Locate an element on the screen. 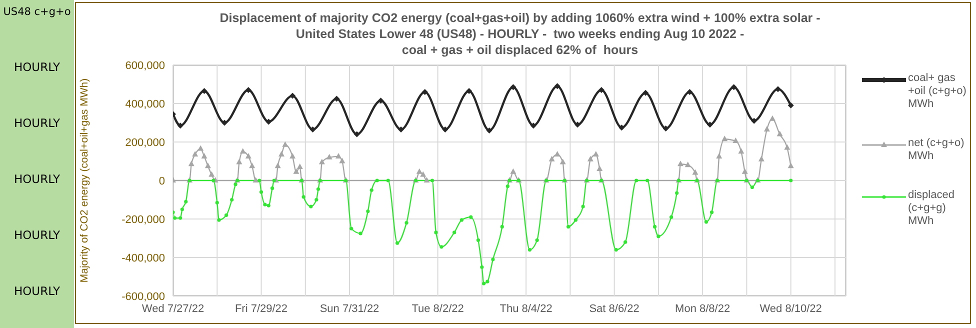 Image resolution: width=976 pixels, height=328 pixels. y-axis-title: Majority of CO2 energy (coal+oil+gas MWh) is located at coordinates (84, 180).